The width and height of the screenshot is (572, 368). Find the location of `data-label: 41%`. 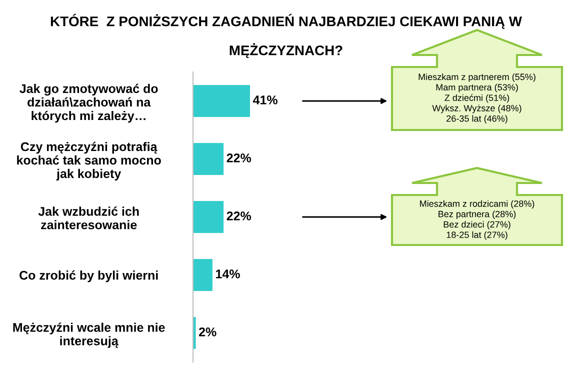

data-label: 41% is located at coordinates (265, 100).